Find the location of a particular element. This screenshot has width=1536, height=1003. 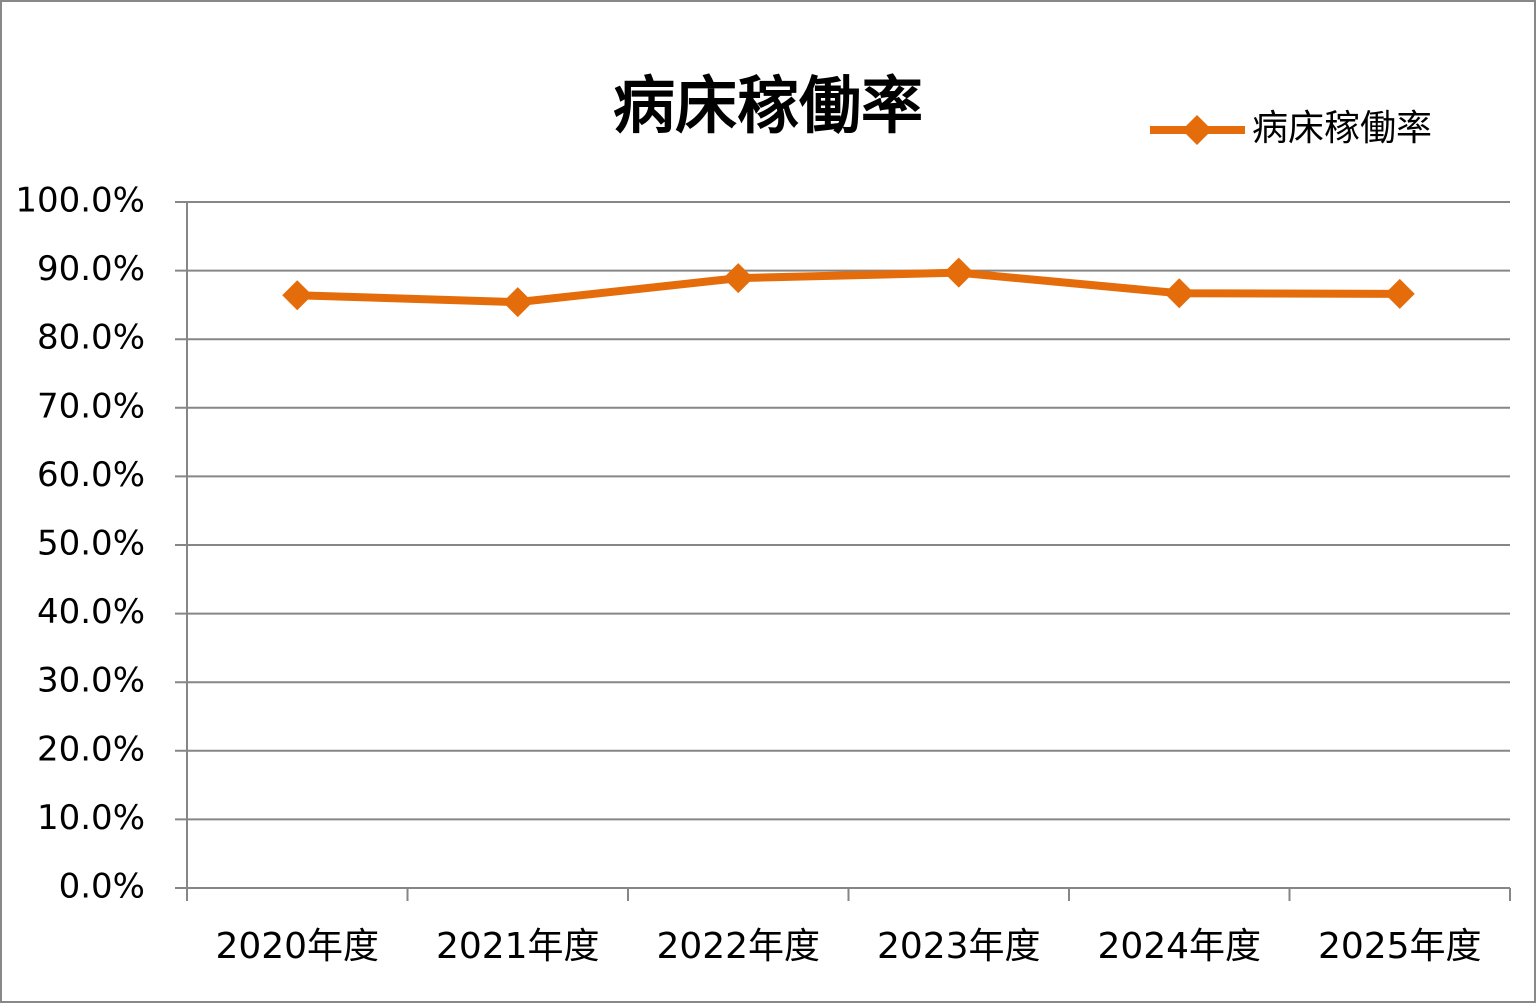

legend-marker is located at coordinates (1197, 130).